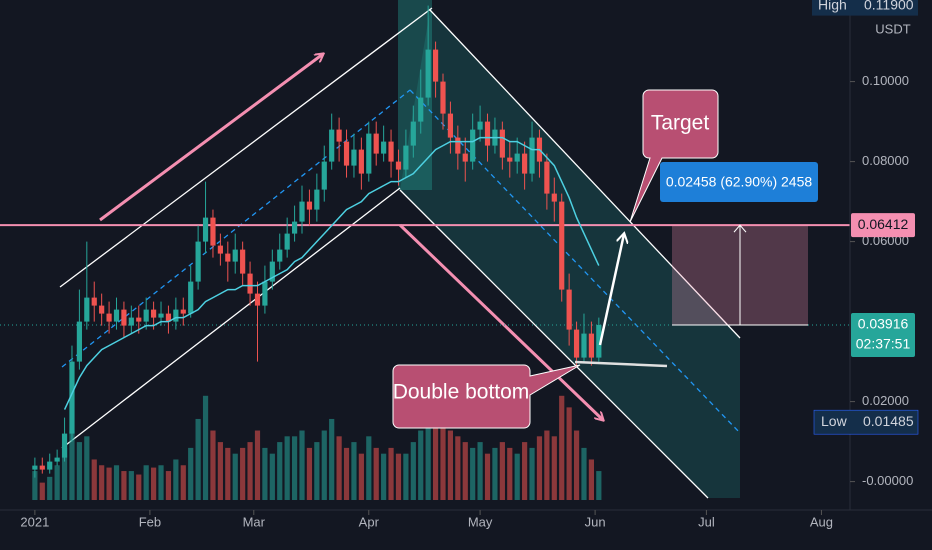 This screenshot has width=932, height=550. What do you see at coordinates (887, 480) in the screenshot?
I see `y-tick-label: -0.00000` at bounding box center [887, 480].